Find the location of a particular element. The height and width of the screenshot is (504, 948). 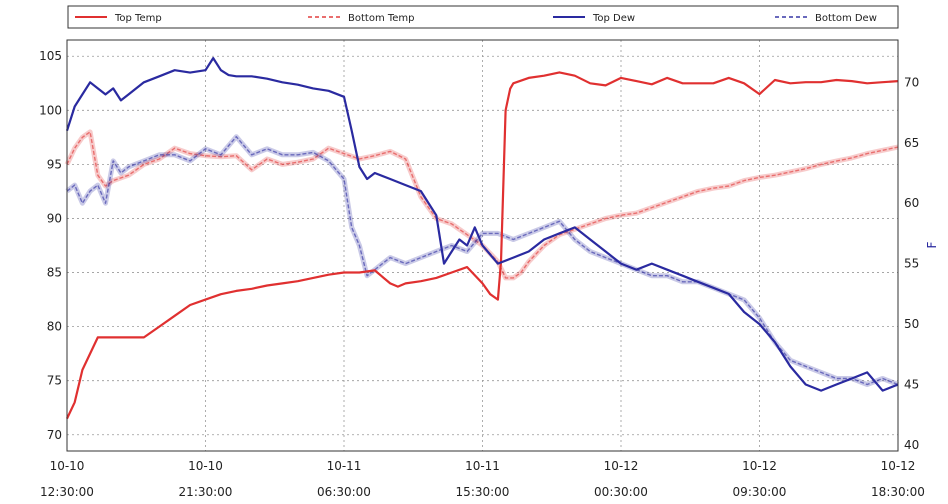

left-tick-label: 95 is located at coordinates (54, 164).